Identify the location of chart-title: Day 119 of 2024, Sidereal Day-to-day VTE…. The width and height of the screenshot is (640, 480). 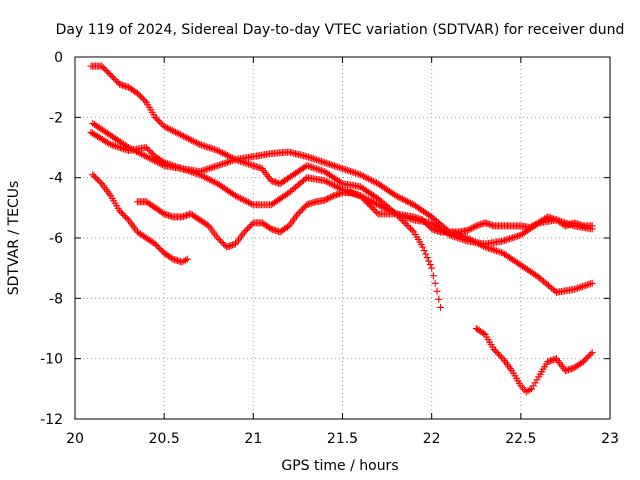
(340, 30).